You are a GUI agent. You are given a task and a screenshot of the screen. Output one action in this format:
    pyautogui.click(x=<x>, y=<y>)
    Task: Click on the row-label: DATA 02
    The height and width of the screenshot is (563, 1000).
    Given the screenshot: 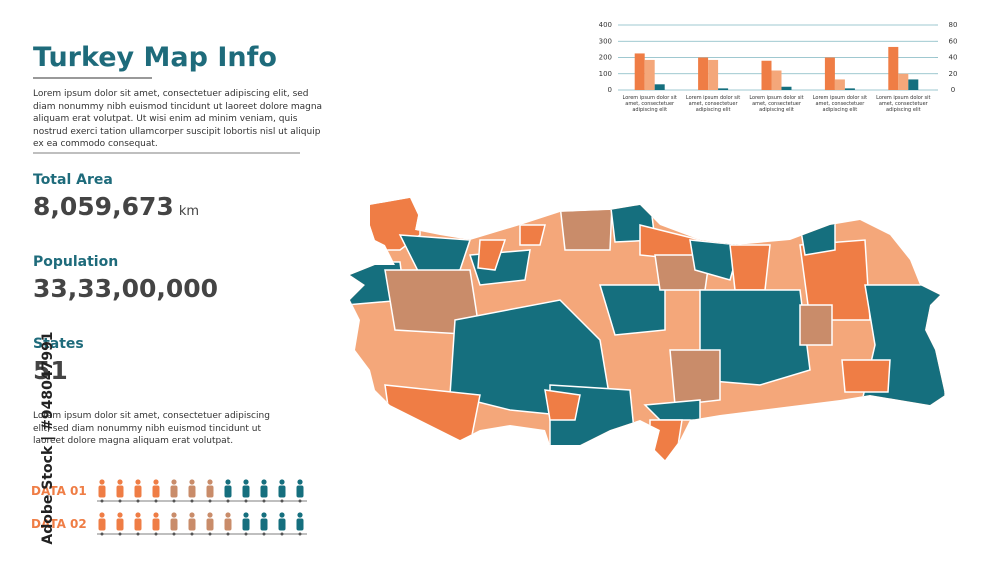 What is the action you would take?
    pyautogui.click(x=59, y=524)
    